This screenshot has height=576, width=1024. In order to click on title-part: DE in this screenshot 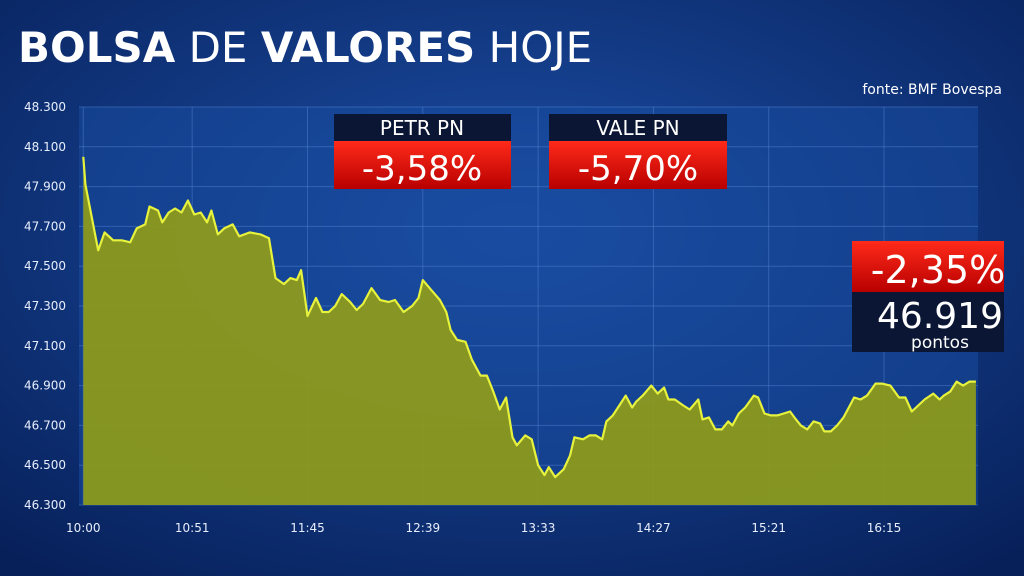, I will do `click(218, 47)`.